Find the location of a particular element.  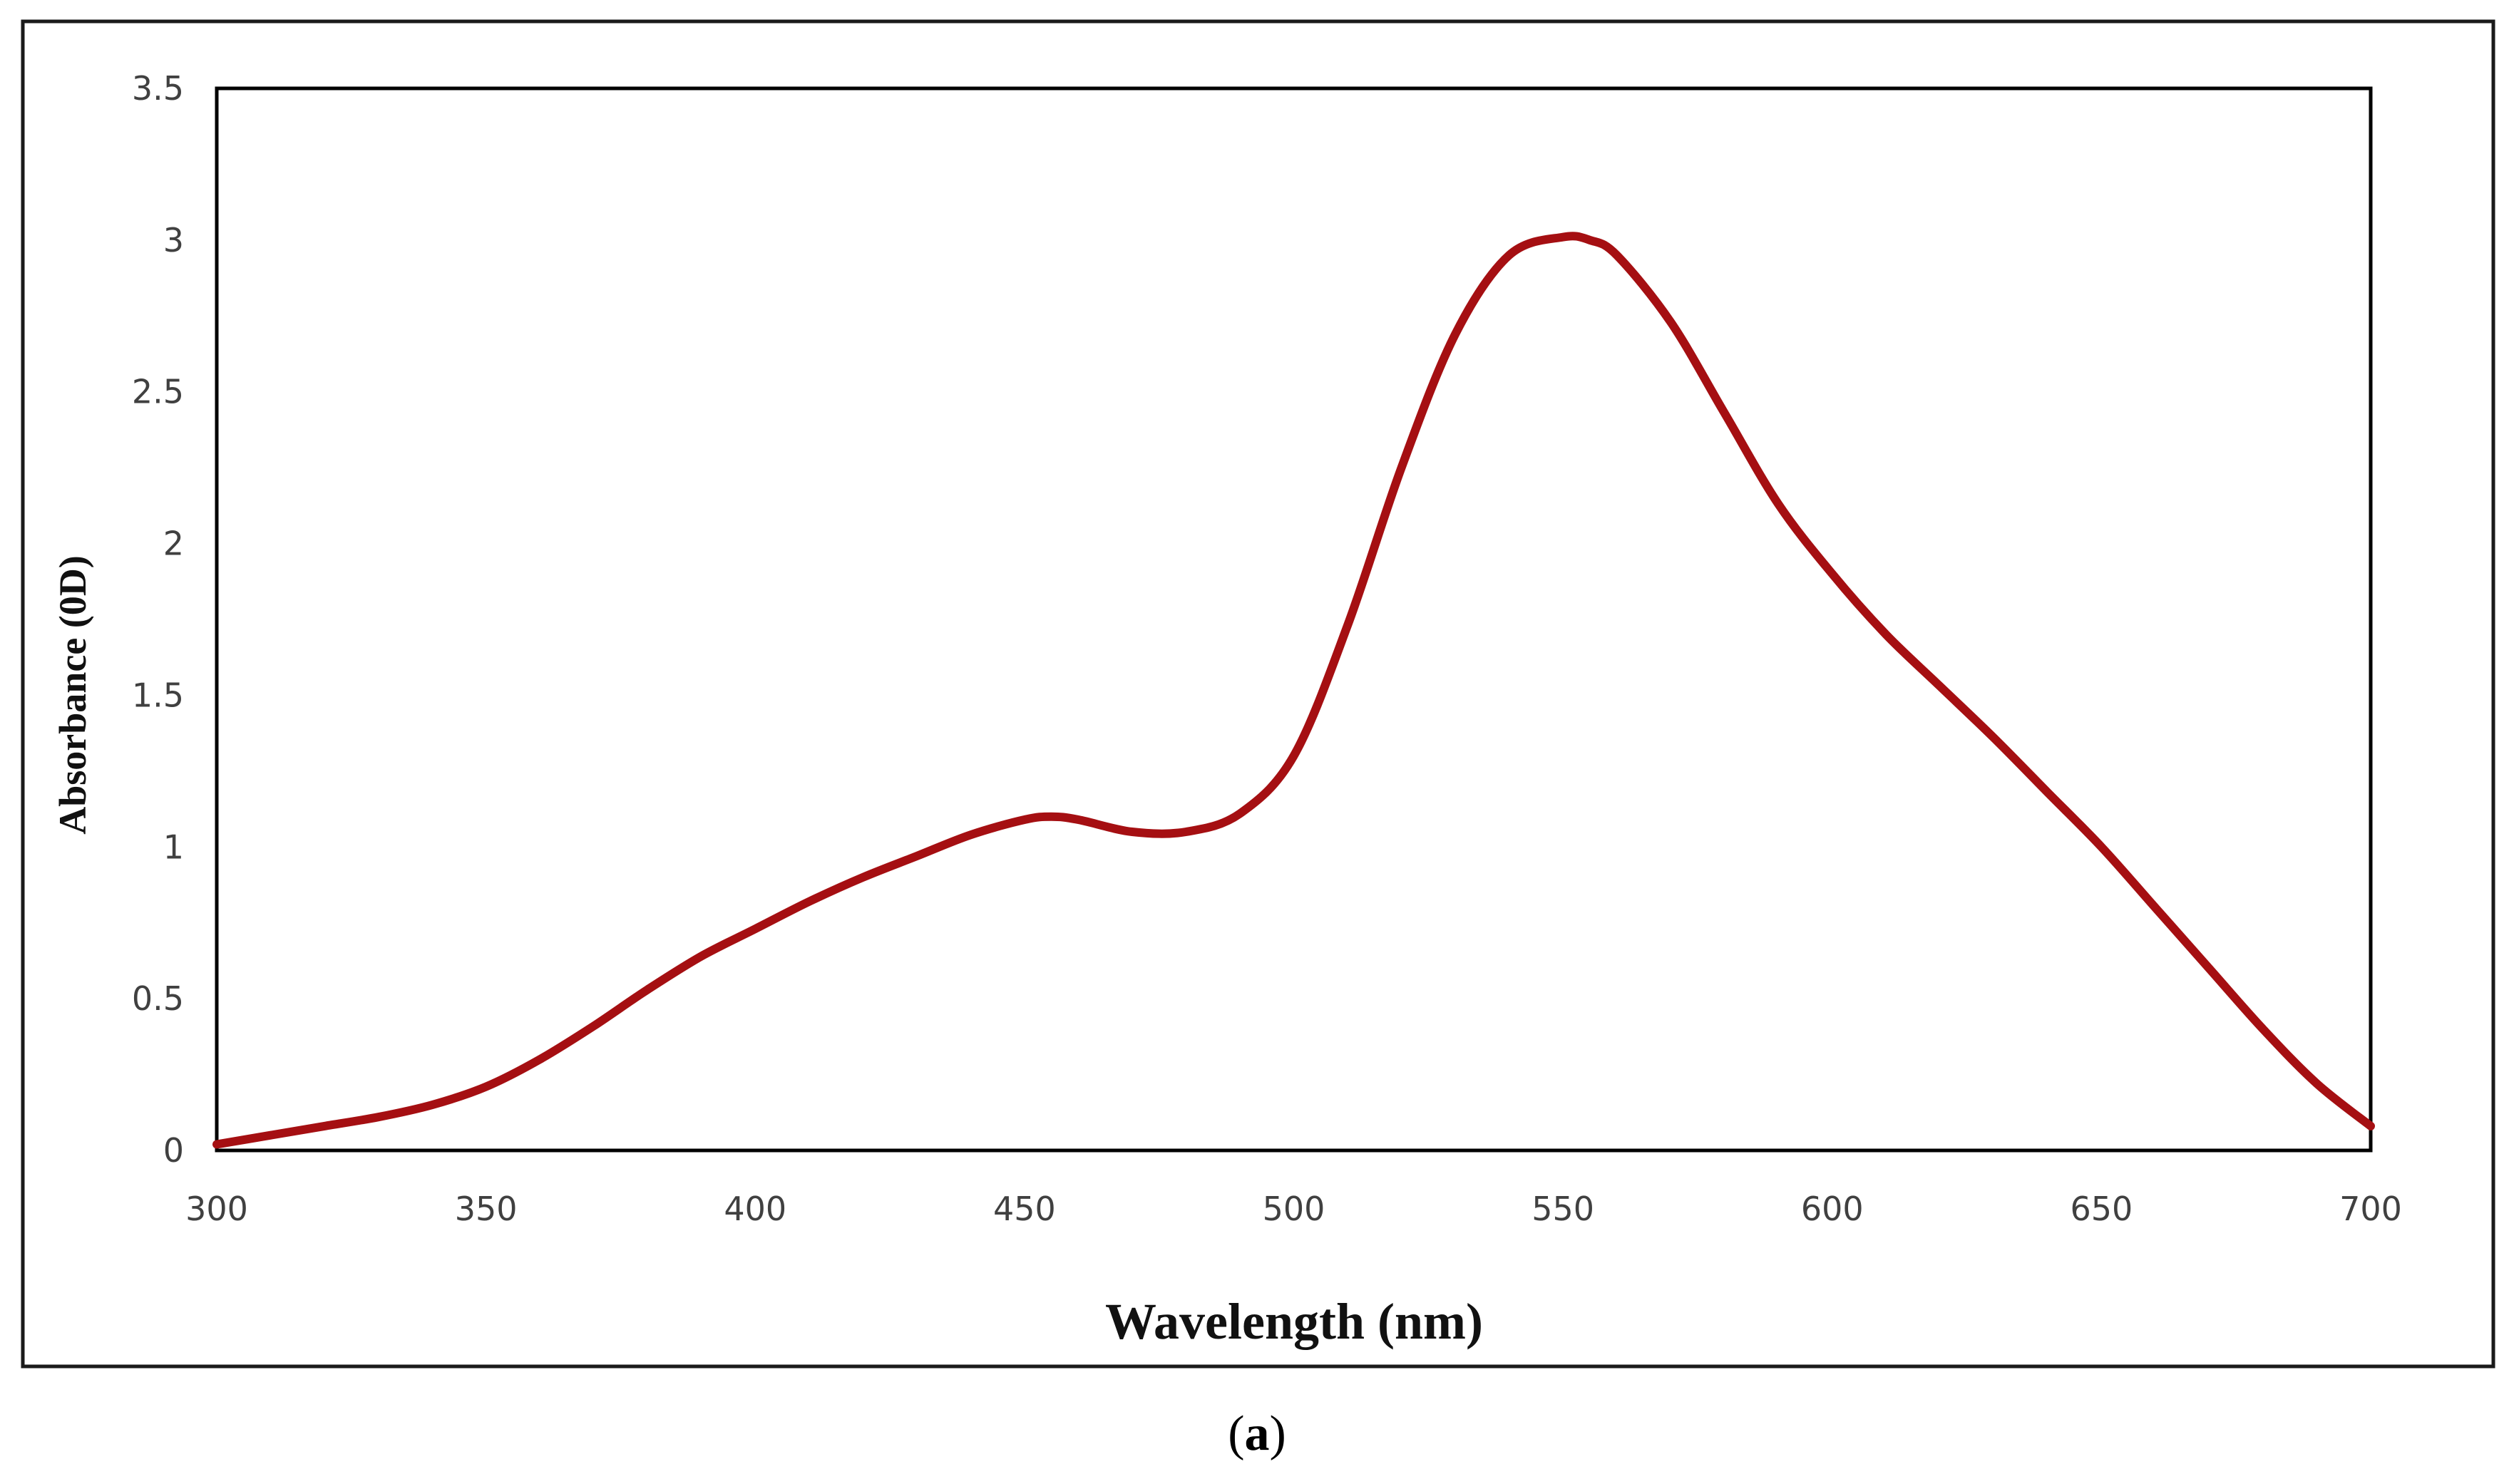

y-tick-label: 2.5 is located at coordinates (158, 392).